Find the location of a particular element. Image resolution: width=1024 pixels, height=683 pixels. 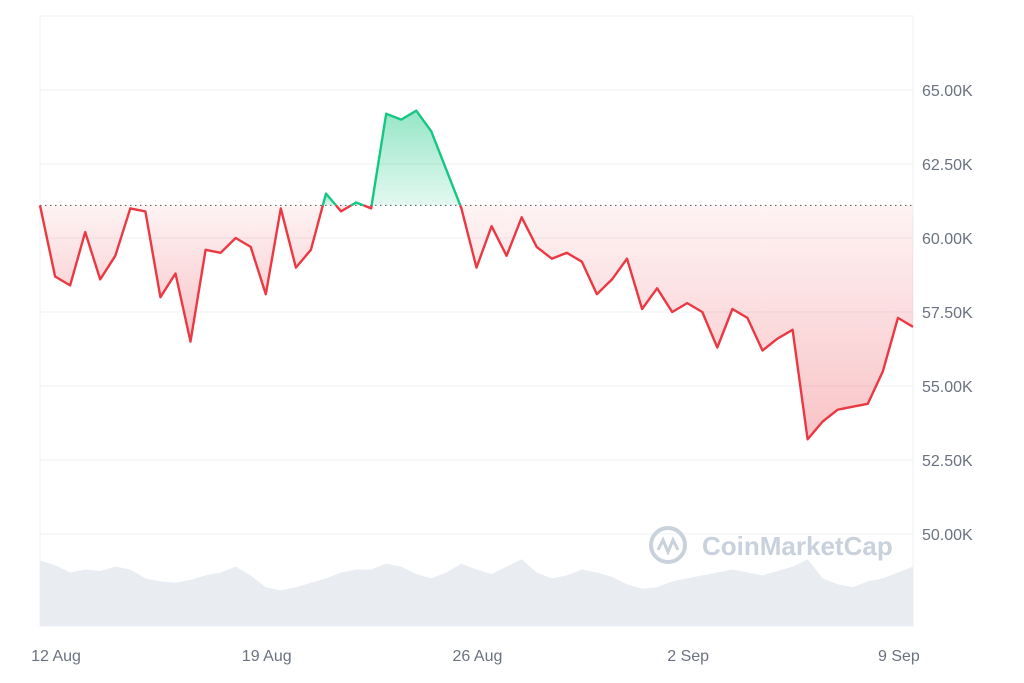

volume-area is located at coordinates (476, 592).